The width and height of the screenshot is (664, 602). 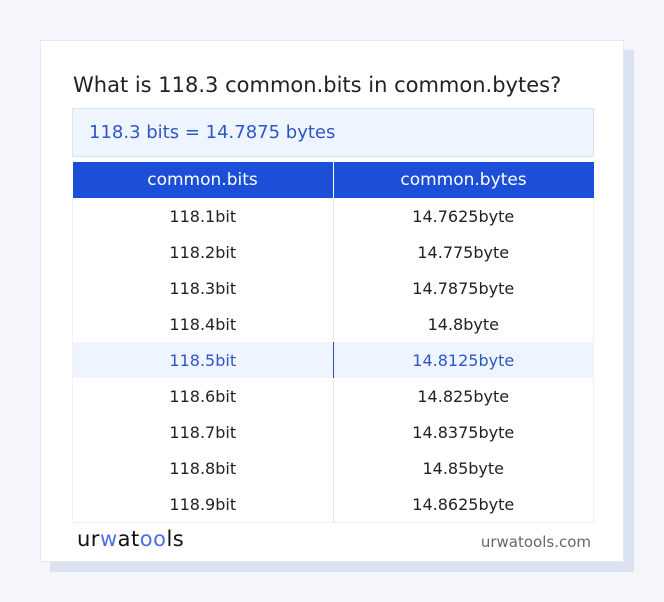 What do you see at coordinates (203, 216) in the screenshot?
I see `cell-bits: 118.1bit` at bounding box center [203, 216].